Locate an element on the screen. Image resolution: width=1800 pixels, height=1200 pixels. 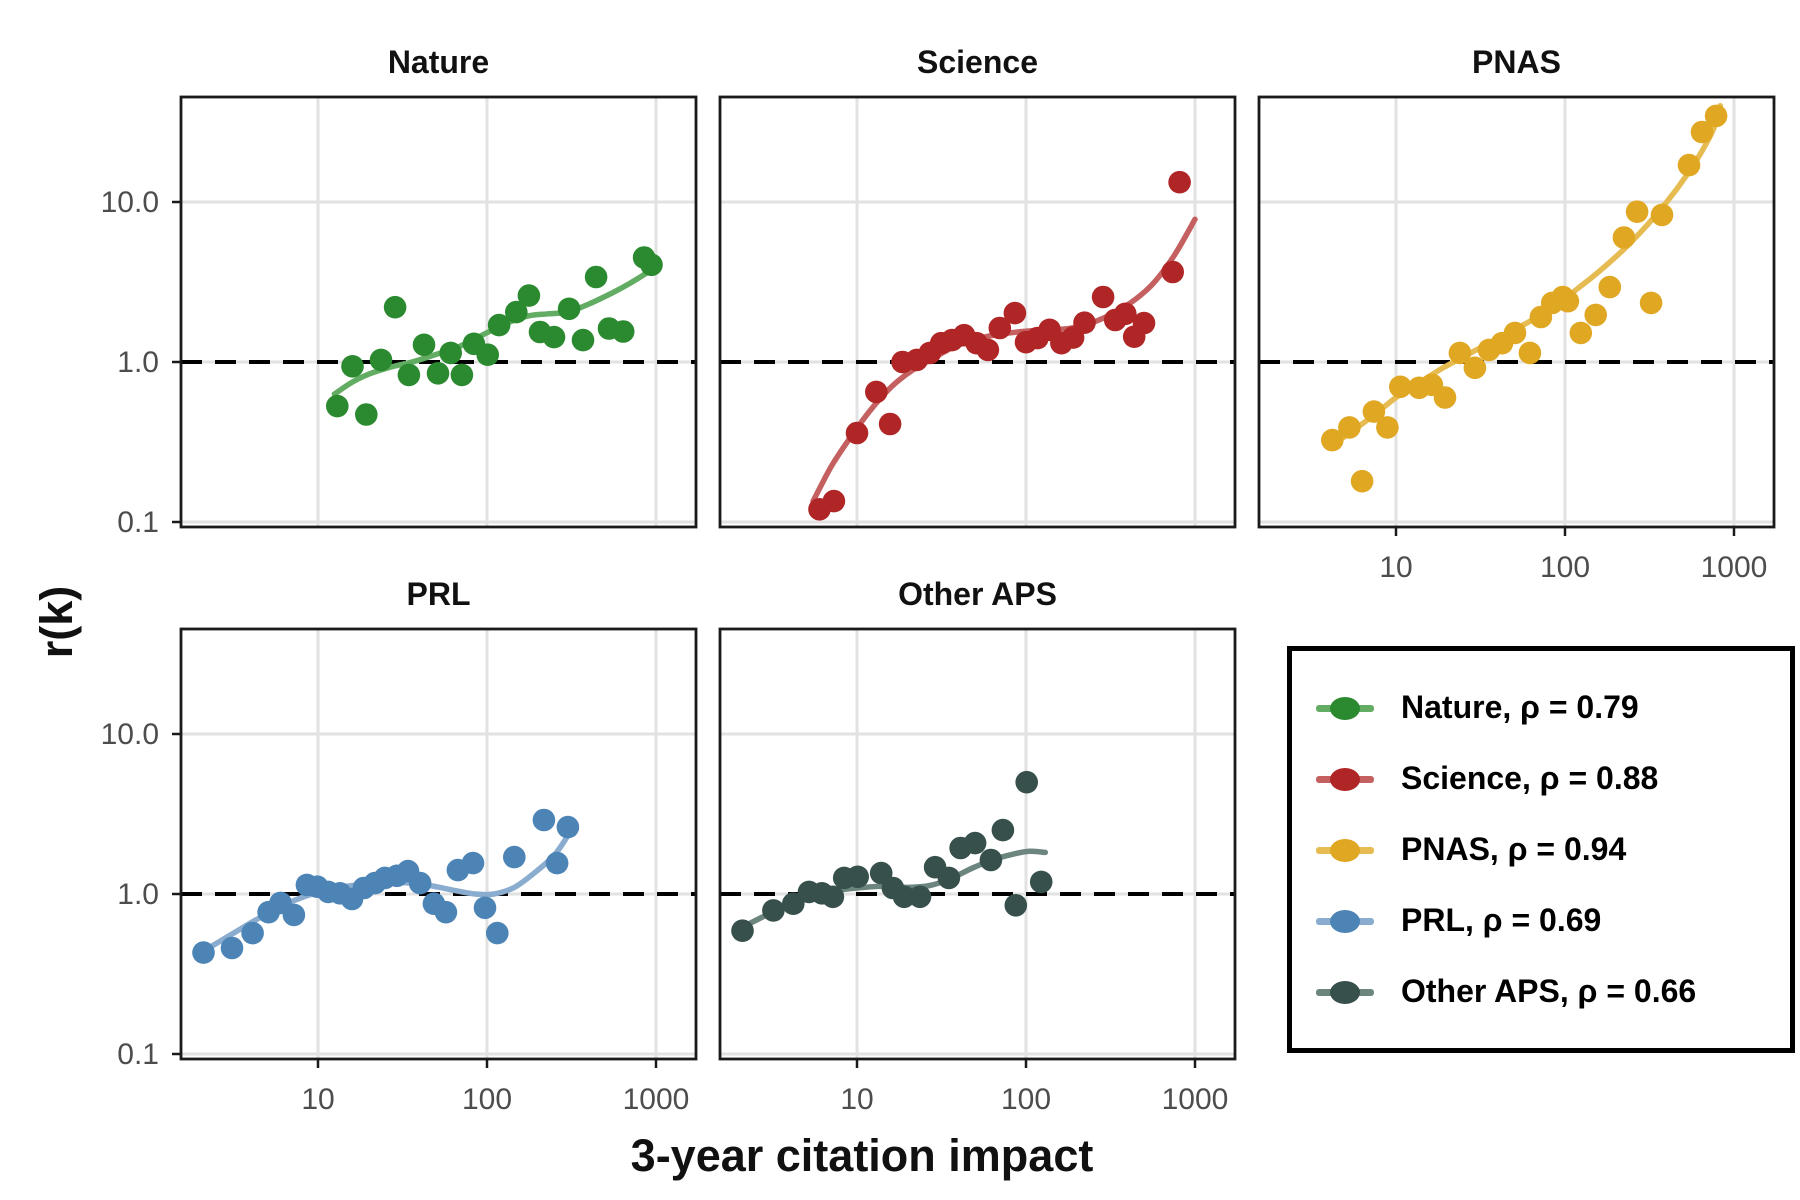
legend-label: PRL, ρ = 0.69 is located at coordinates (1501, 920).